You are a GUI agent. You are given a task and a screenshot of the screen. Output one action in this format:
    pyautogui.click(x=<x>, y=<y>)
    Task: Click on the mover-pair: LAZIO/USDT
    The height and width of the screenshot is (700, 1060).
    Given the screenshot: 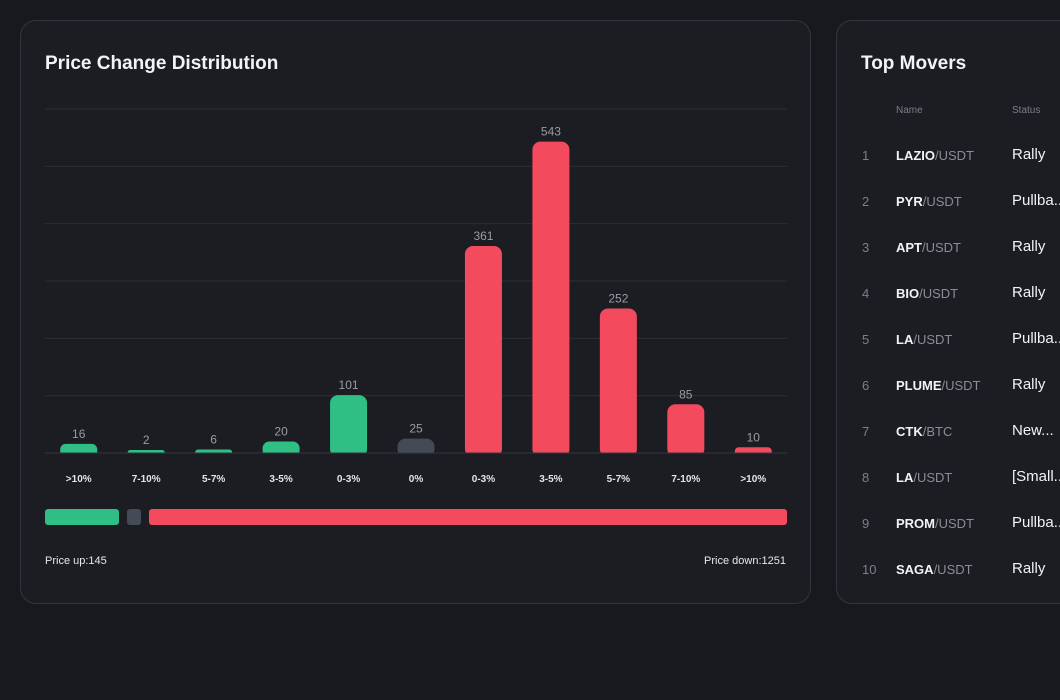 What is the action you would take?
    pyautogui.click(x=935, y=155)
    